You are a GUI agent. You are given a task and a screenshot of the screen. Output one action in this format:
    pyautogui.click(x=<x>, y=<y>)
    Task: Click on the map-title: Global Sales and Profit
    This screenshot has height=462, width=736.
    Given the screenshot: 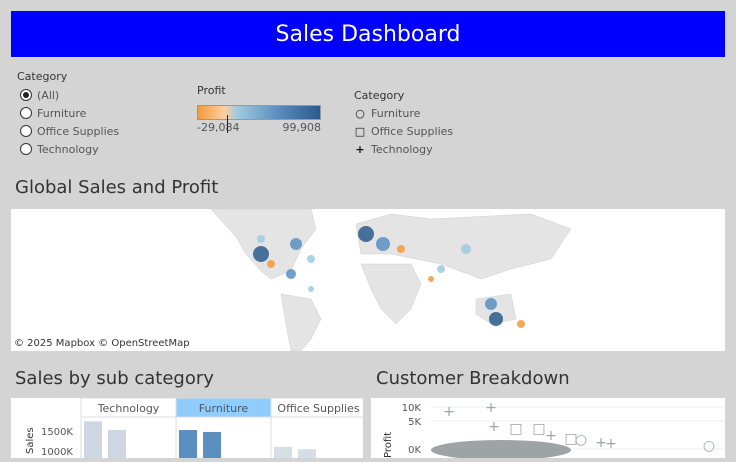 What is the action you would take?
    pyautogui.click(x=117, y=187)
    